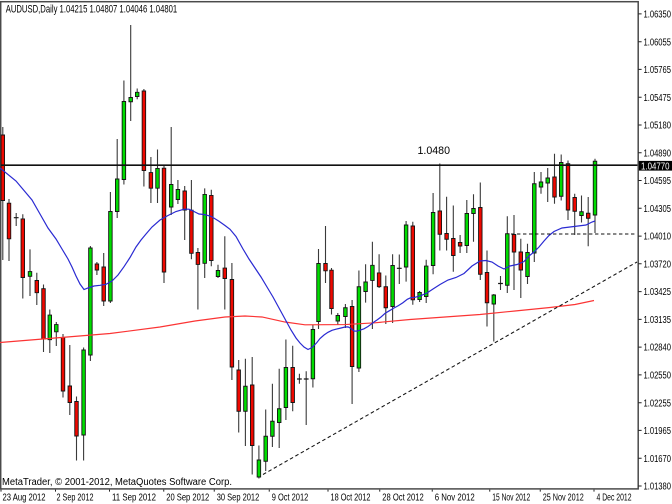 The height and width of the screenshot is (504, 672). Describe the element at coordinates (658, 376) in the screenshot. I see `svg-text: 1.02550` at that location.